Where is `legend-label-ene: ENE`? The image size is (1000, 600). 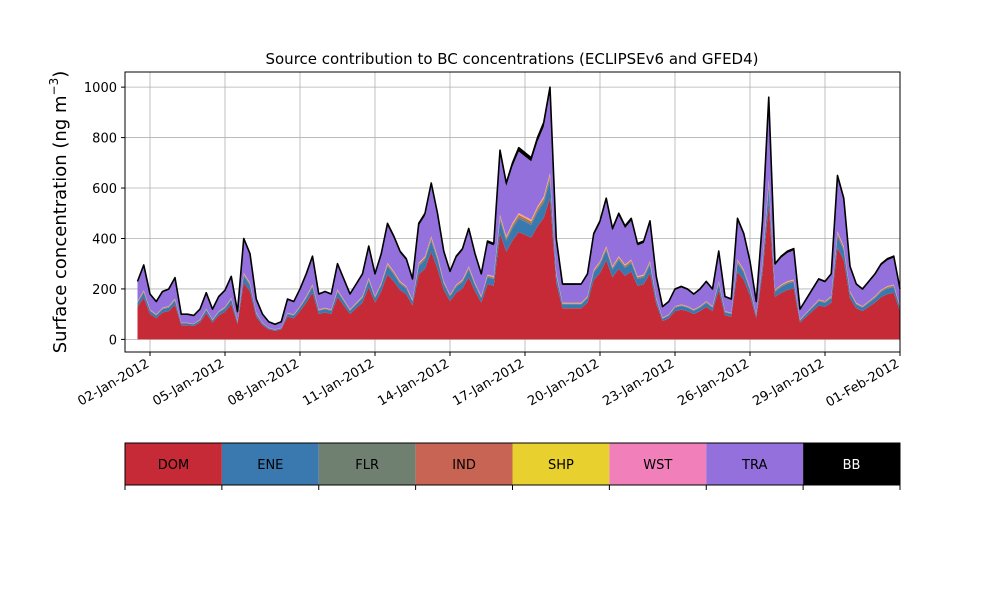
legend-label-ene: ENE is located at coordinates (270, 465).